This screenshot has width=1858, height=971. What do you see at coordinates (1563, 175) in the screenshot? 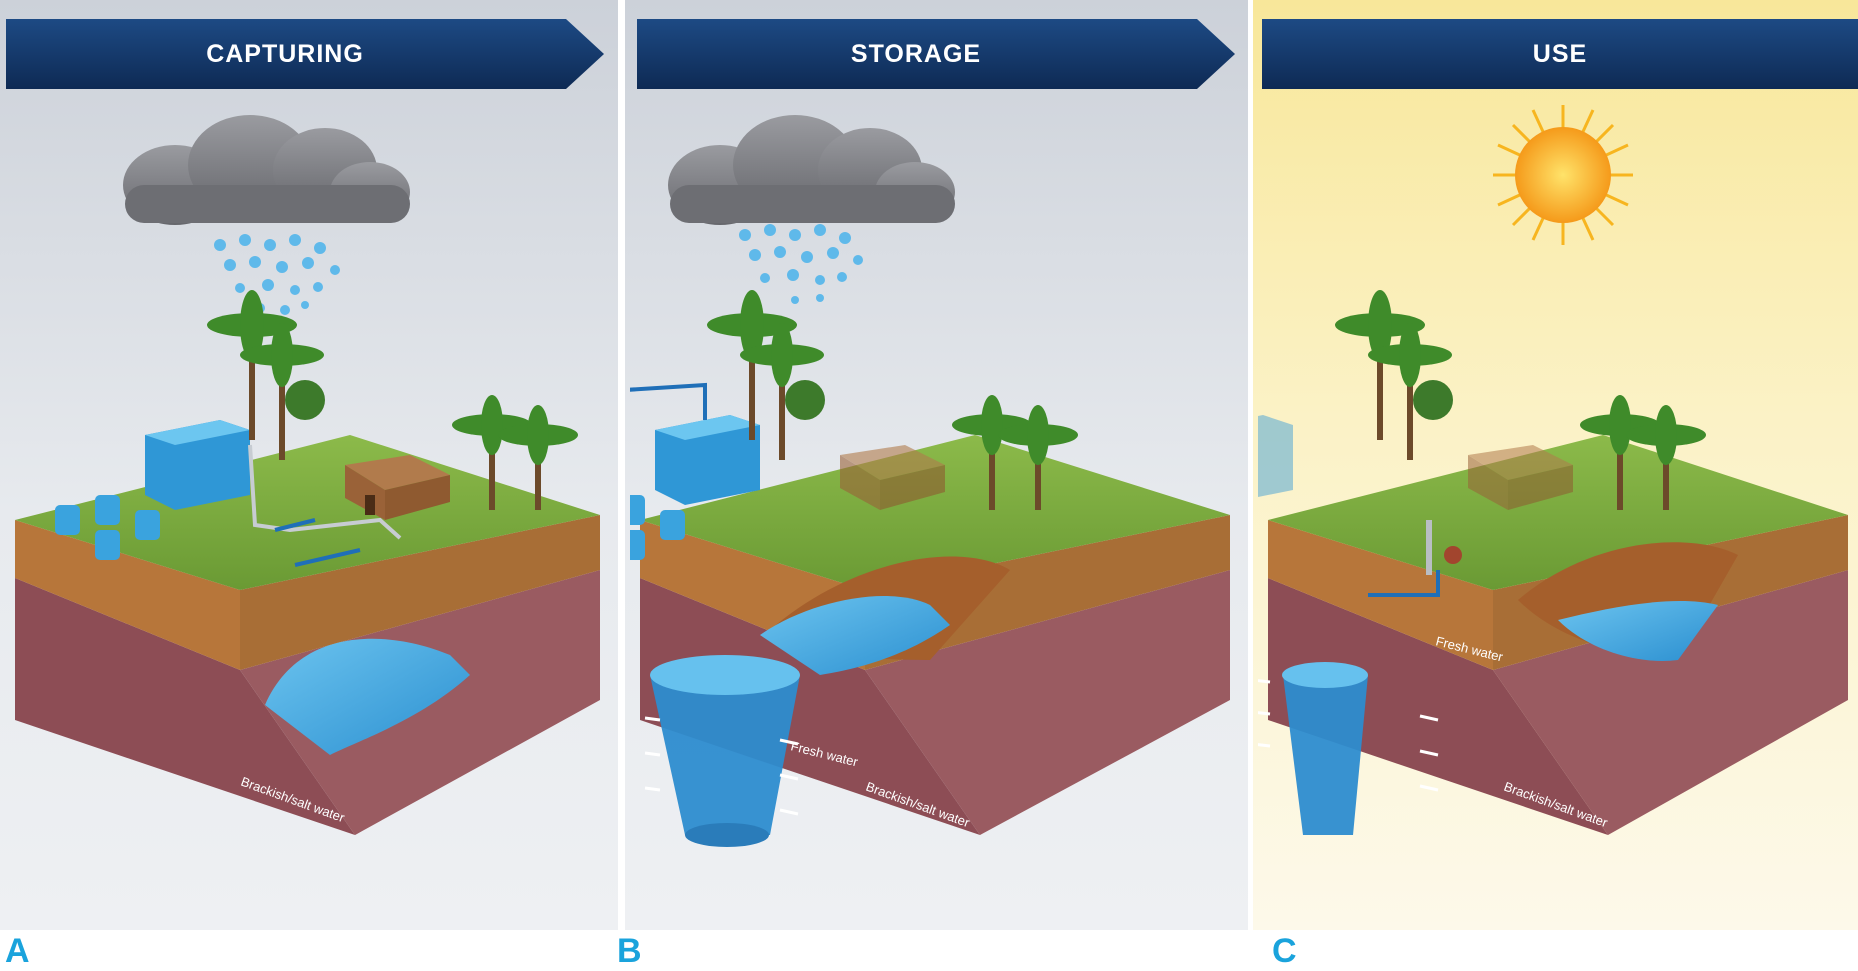
I see `sun-icon` at bounding box center [1563, 175].